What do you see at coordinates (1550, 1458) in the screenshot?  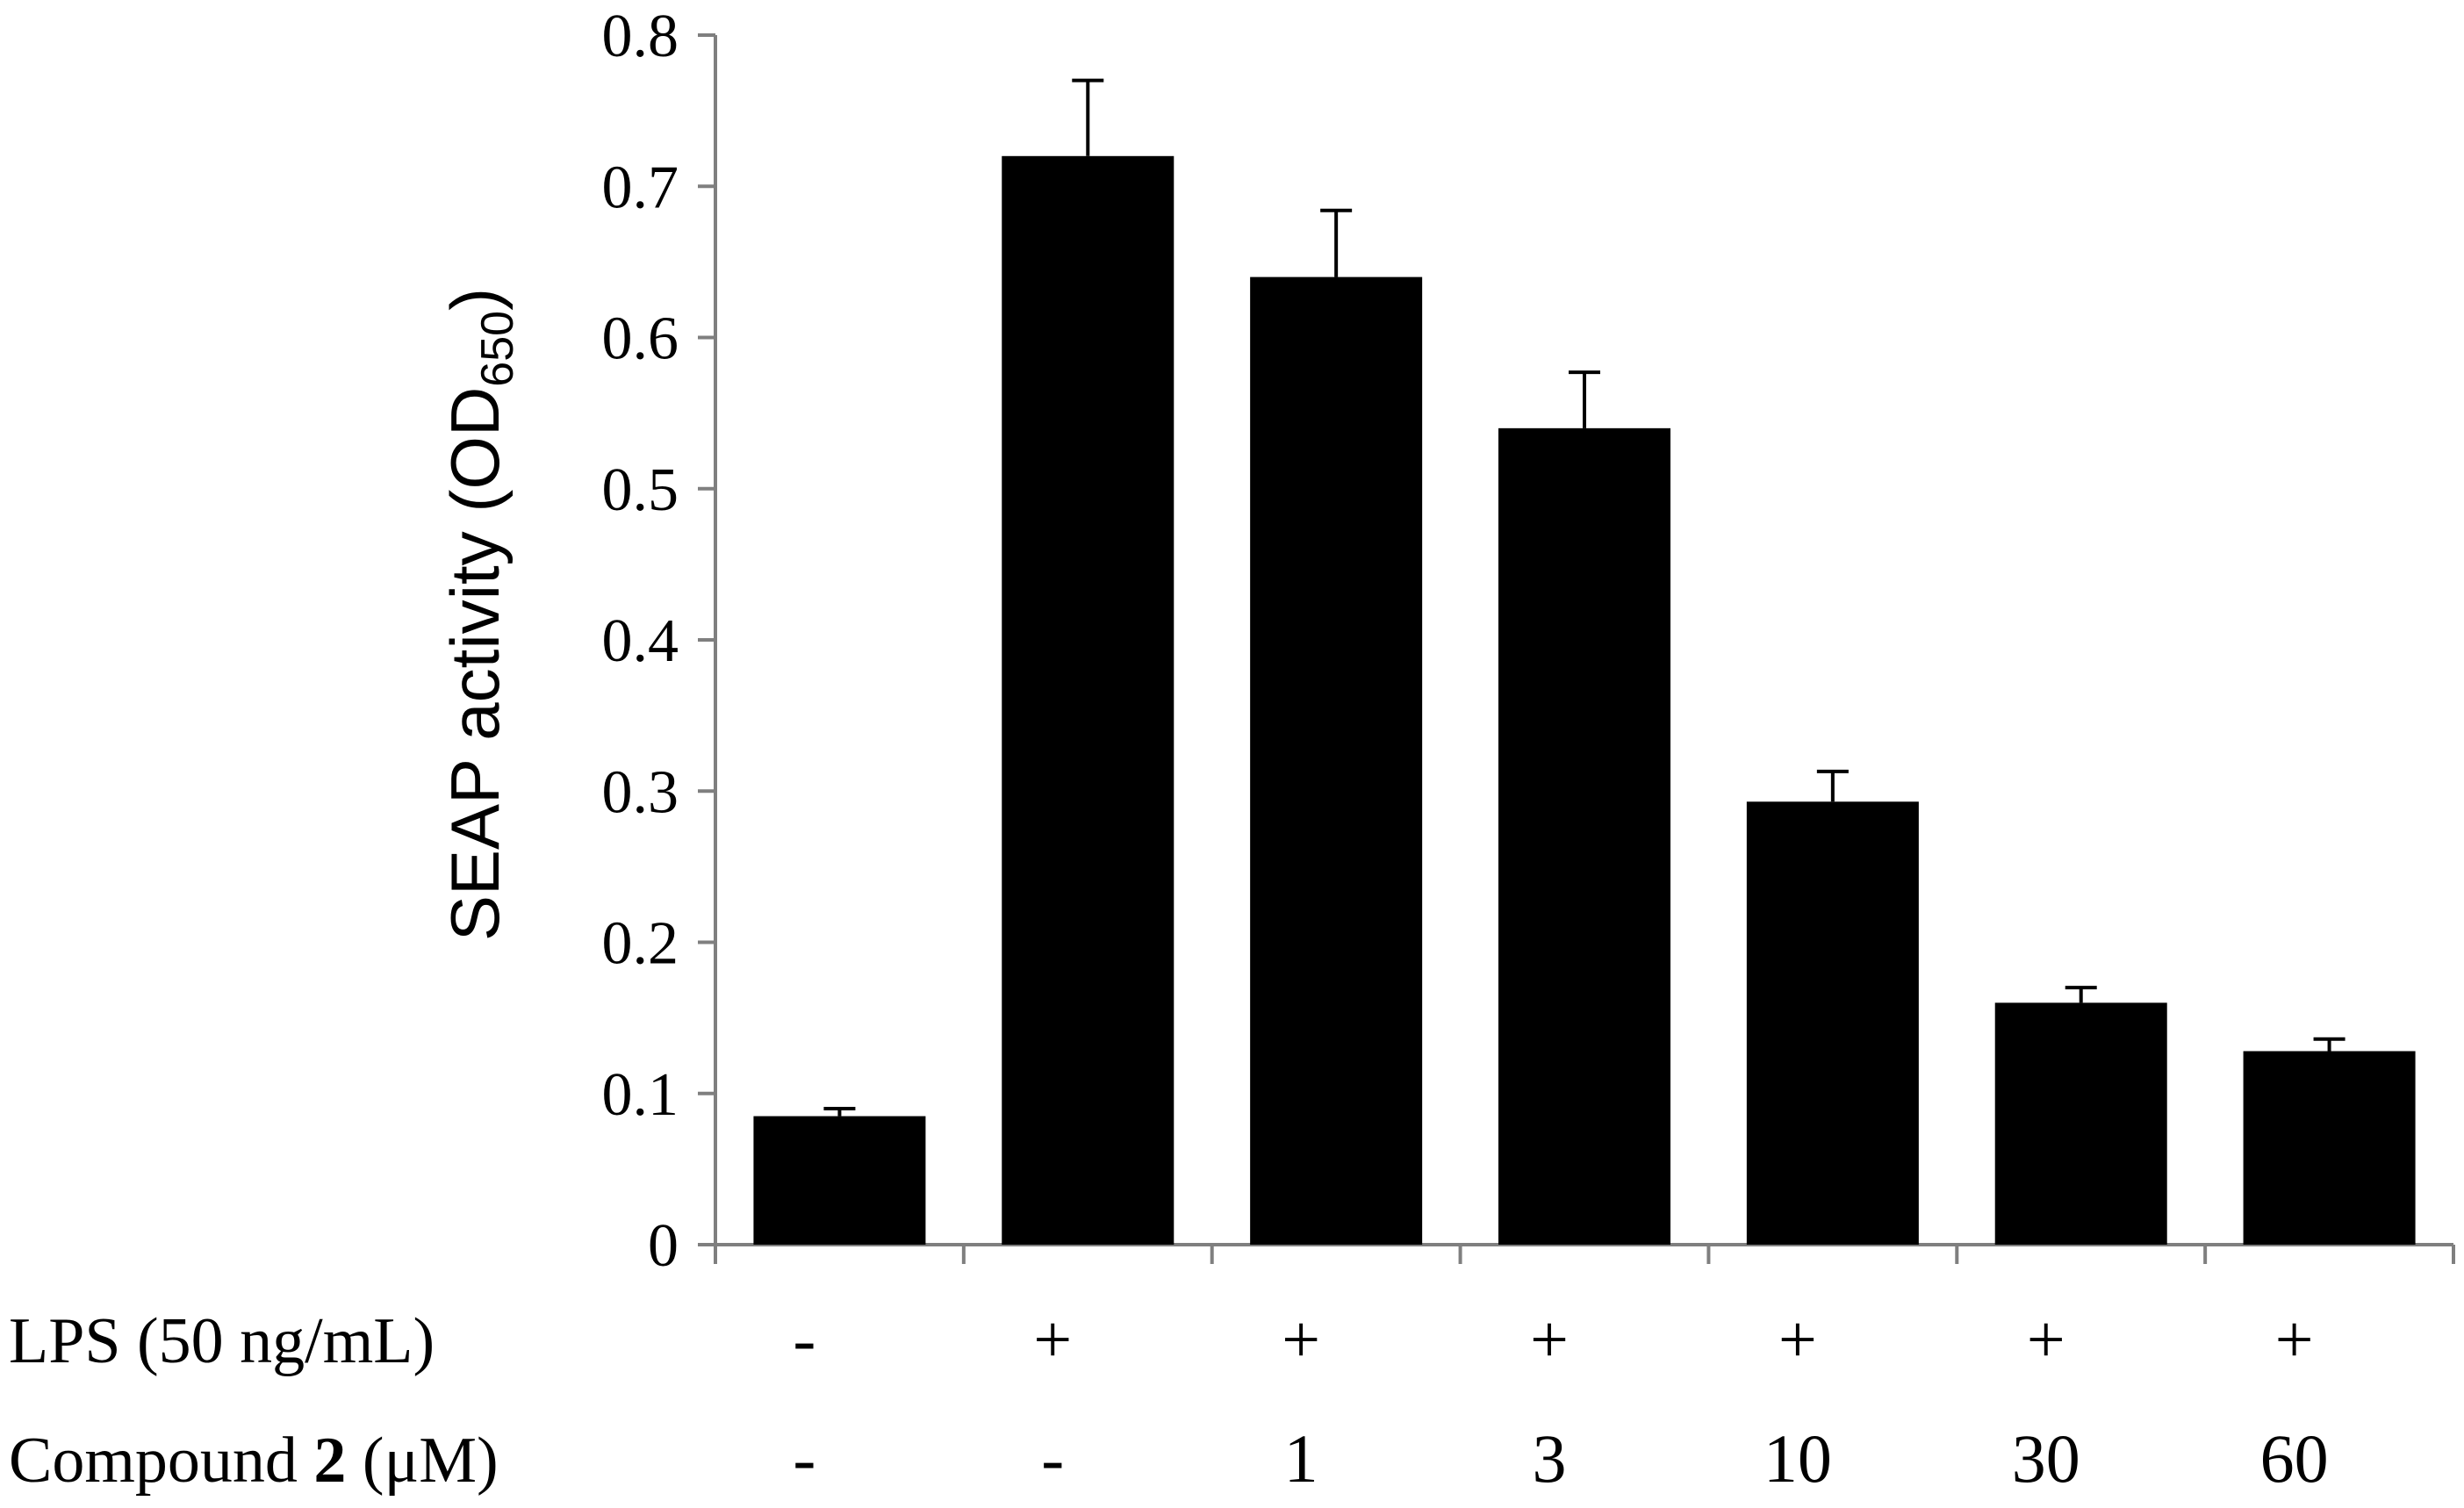 I see `condition-cell: 3` at bounding box center [1550, 1458].